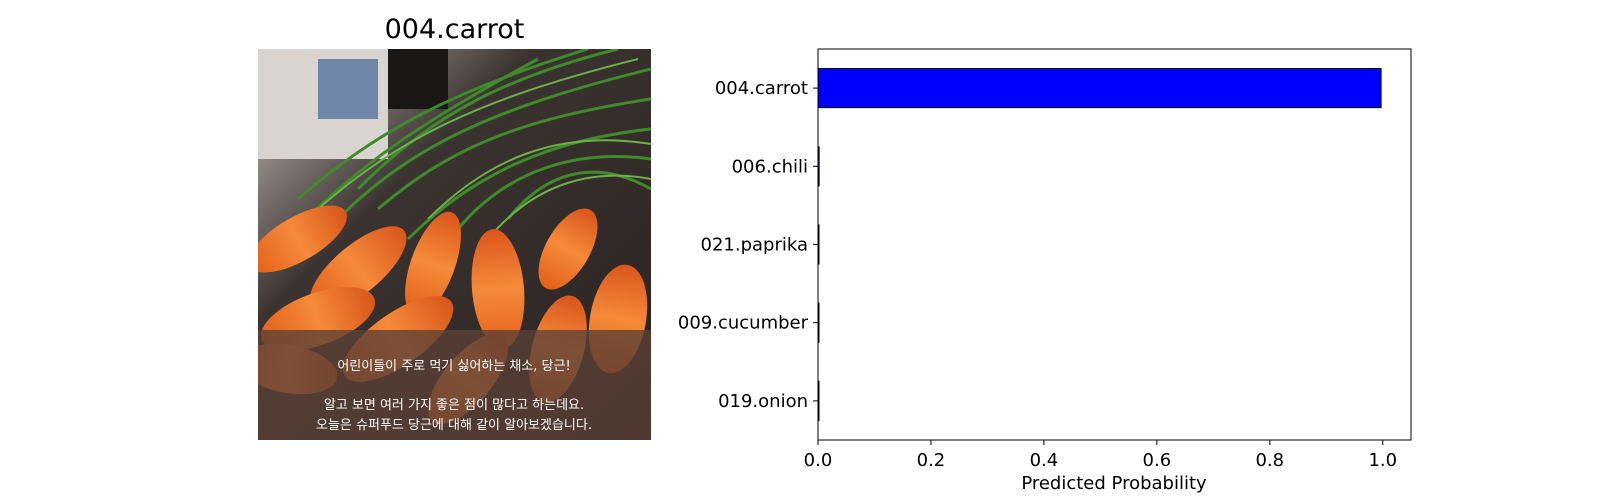 The image size is (1600, 500). What do you see at coordinates (1044, 460) in the screenshot?
I see `x-tick-label: 0.4` at bounding box center [1044, 460].